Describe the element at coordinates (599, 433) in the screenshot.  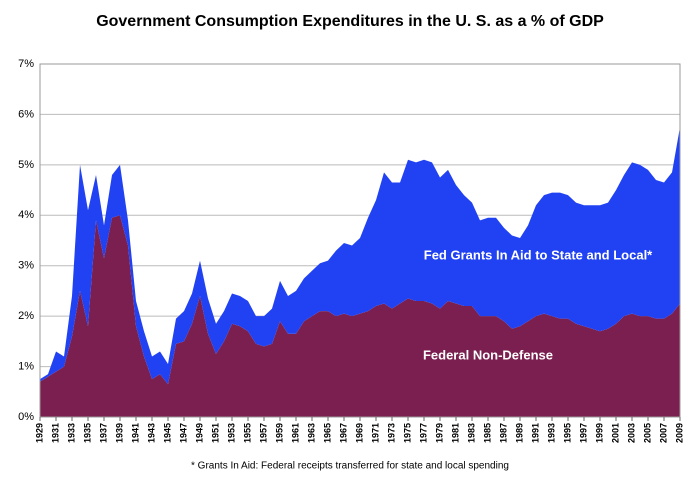
I see `x-tick-label: 1999` at that location.